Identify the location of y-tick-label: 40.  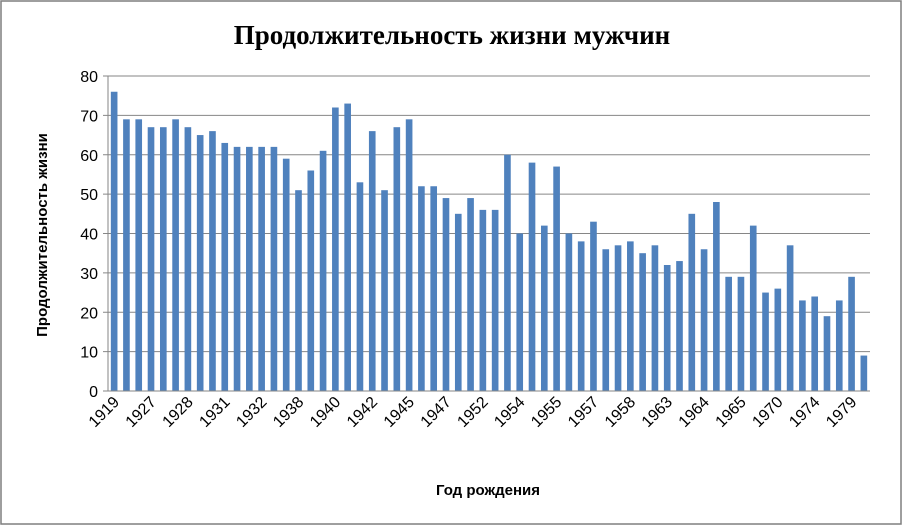
(89, 235).